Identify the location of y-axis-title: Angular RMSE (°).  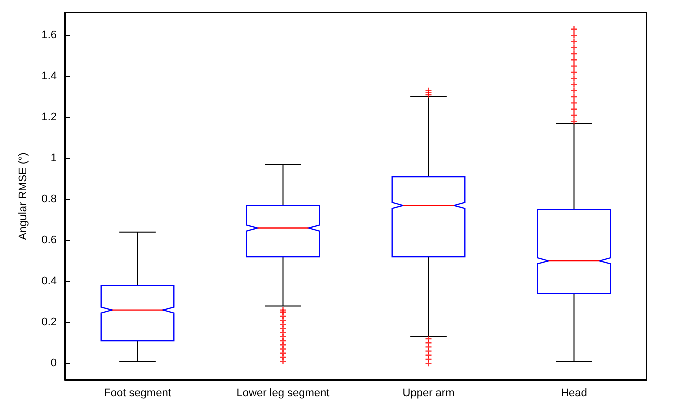
(24, 196).